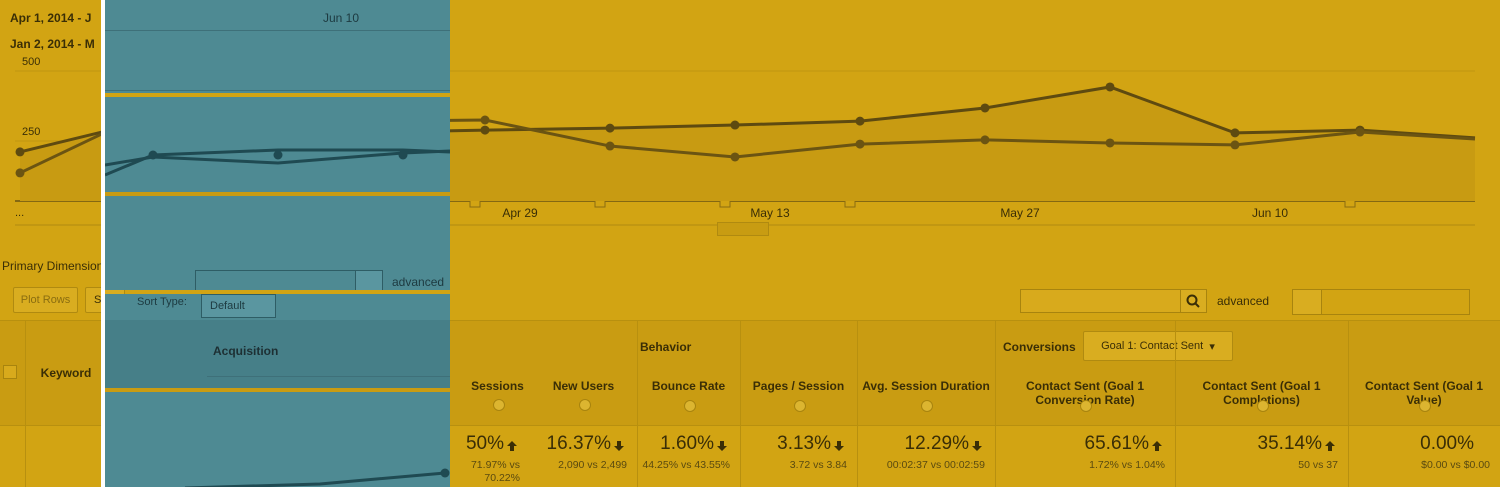 Image resolution: width=1500 pixels, height=487 pixels. What do you see at coordinates (818, 465) in the screenshot?
I see `cell-compare: 3.72 vs 3.84` at bounding box center [818, 465].